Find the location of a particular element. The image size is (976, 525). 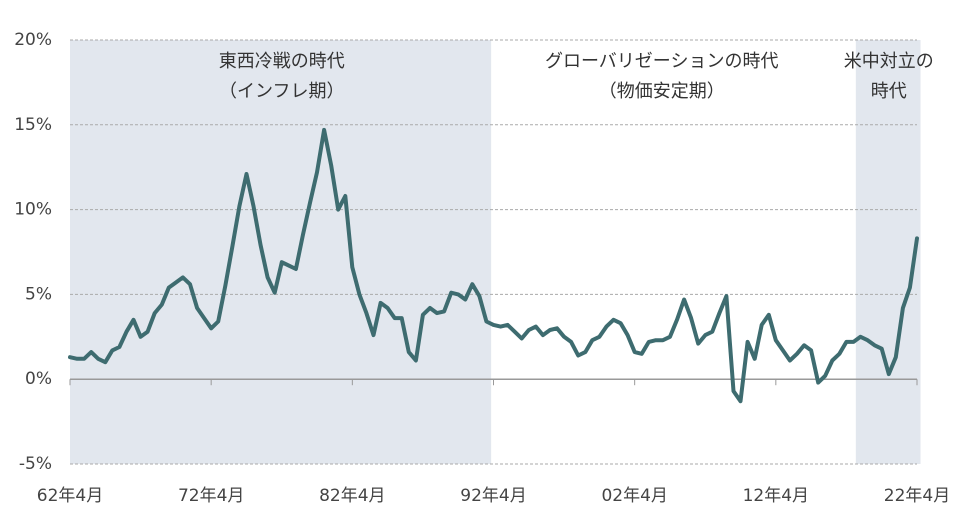

x-tick-label: 72年4月 is located at coordinates (211, 496).